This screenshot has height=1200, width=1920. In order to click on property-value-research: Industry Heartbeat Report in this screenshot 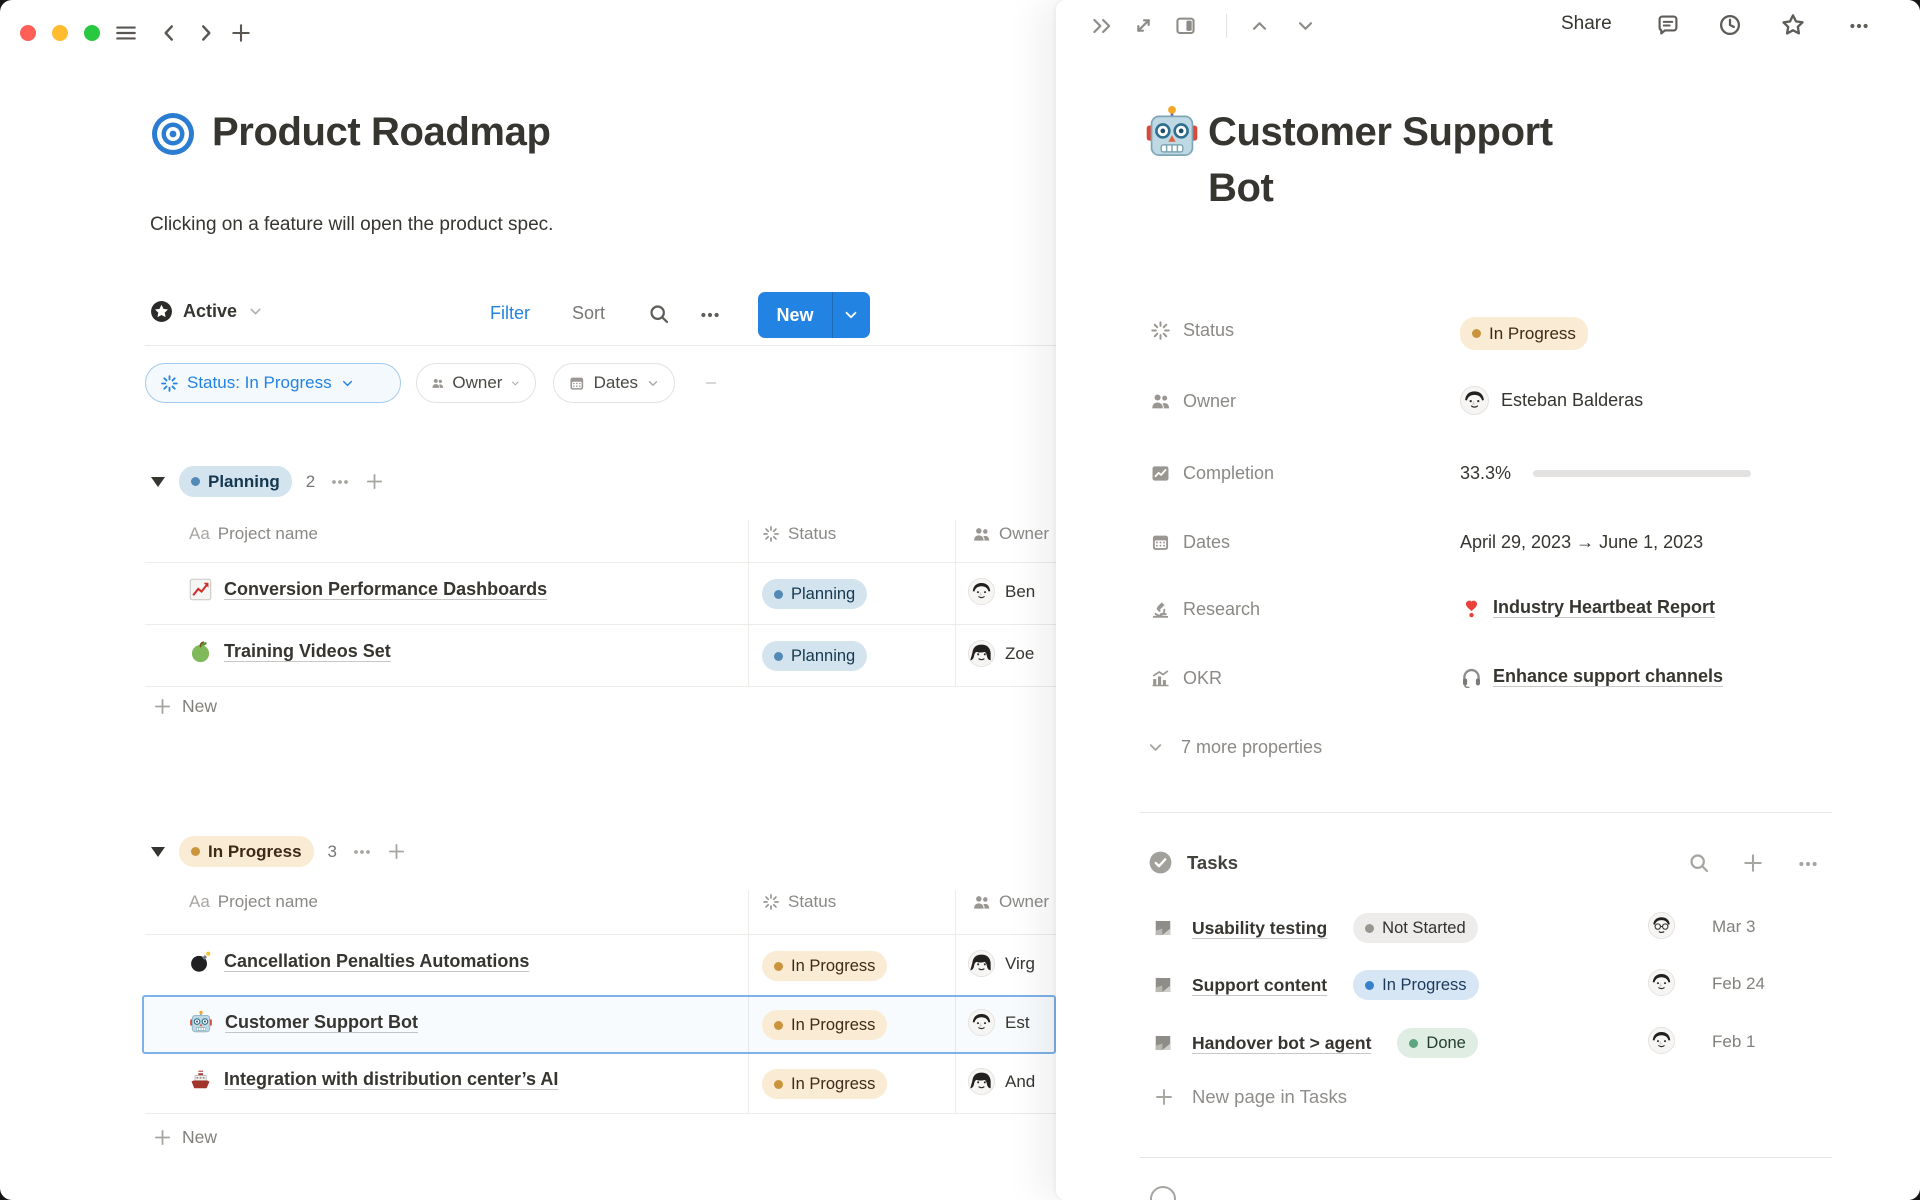, I will do `click(1587, 607)`.